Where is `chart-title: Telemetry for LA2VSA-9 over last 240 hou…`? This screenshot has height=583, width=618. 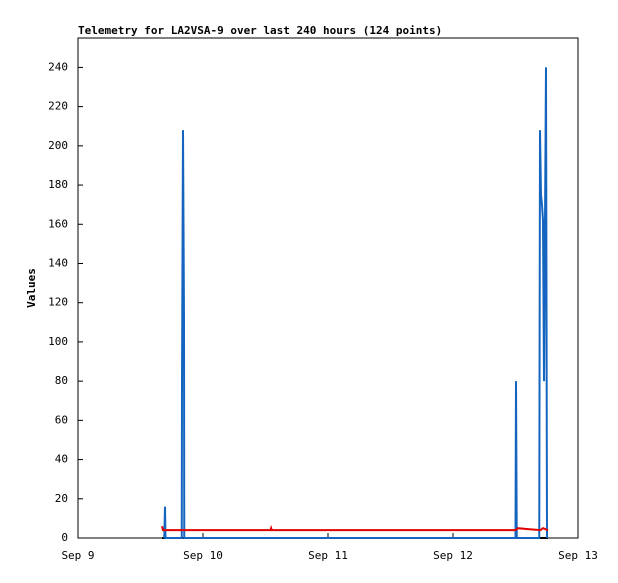 chart-title: Telemetry for LA2VSA-9 over last 240 hou… is located at coordinates (260, 30).